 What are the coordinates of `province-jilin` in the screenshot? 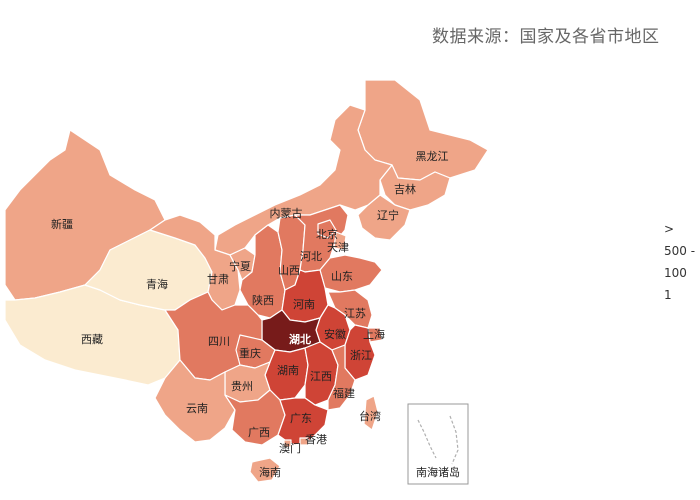 It's located at (415, 187).